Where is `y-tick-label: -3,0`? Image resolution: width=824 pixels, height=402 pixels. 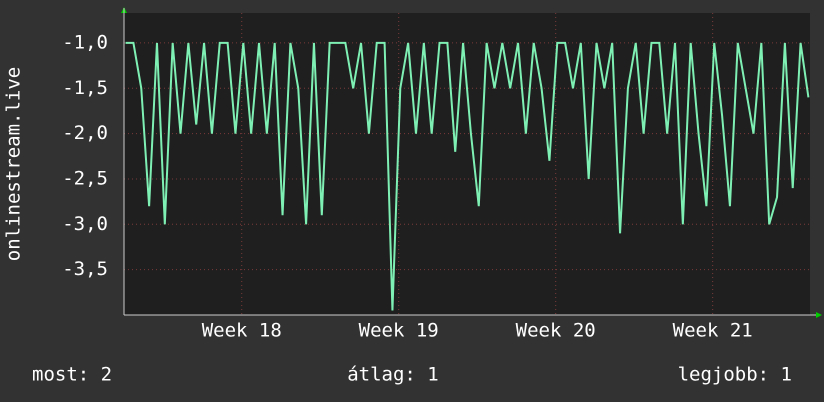 y-tick-label: -3,0 is located at coordinates (85, 224).